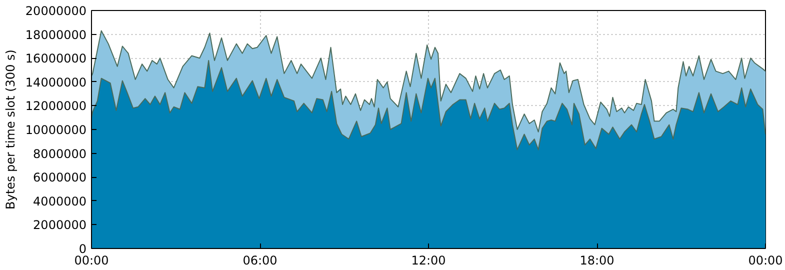 The height and width of the screenshot is (270, 785). I want to click on x-tick-label: 12:00, so click(428, 261).